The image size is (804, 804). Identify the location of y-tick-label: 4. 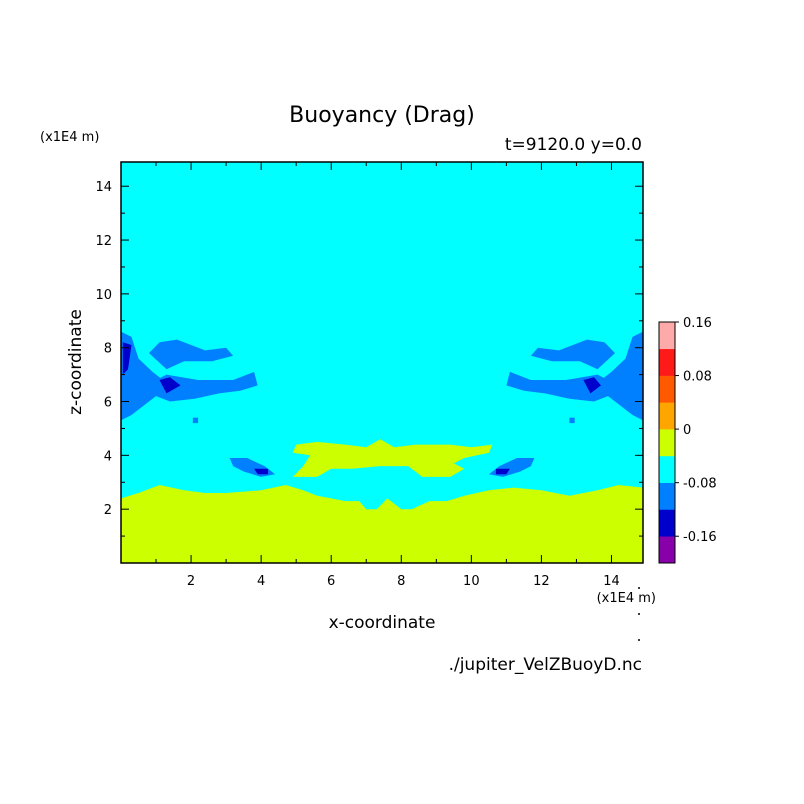
(108, 456).